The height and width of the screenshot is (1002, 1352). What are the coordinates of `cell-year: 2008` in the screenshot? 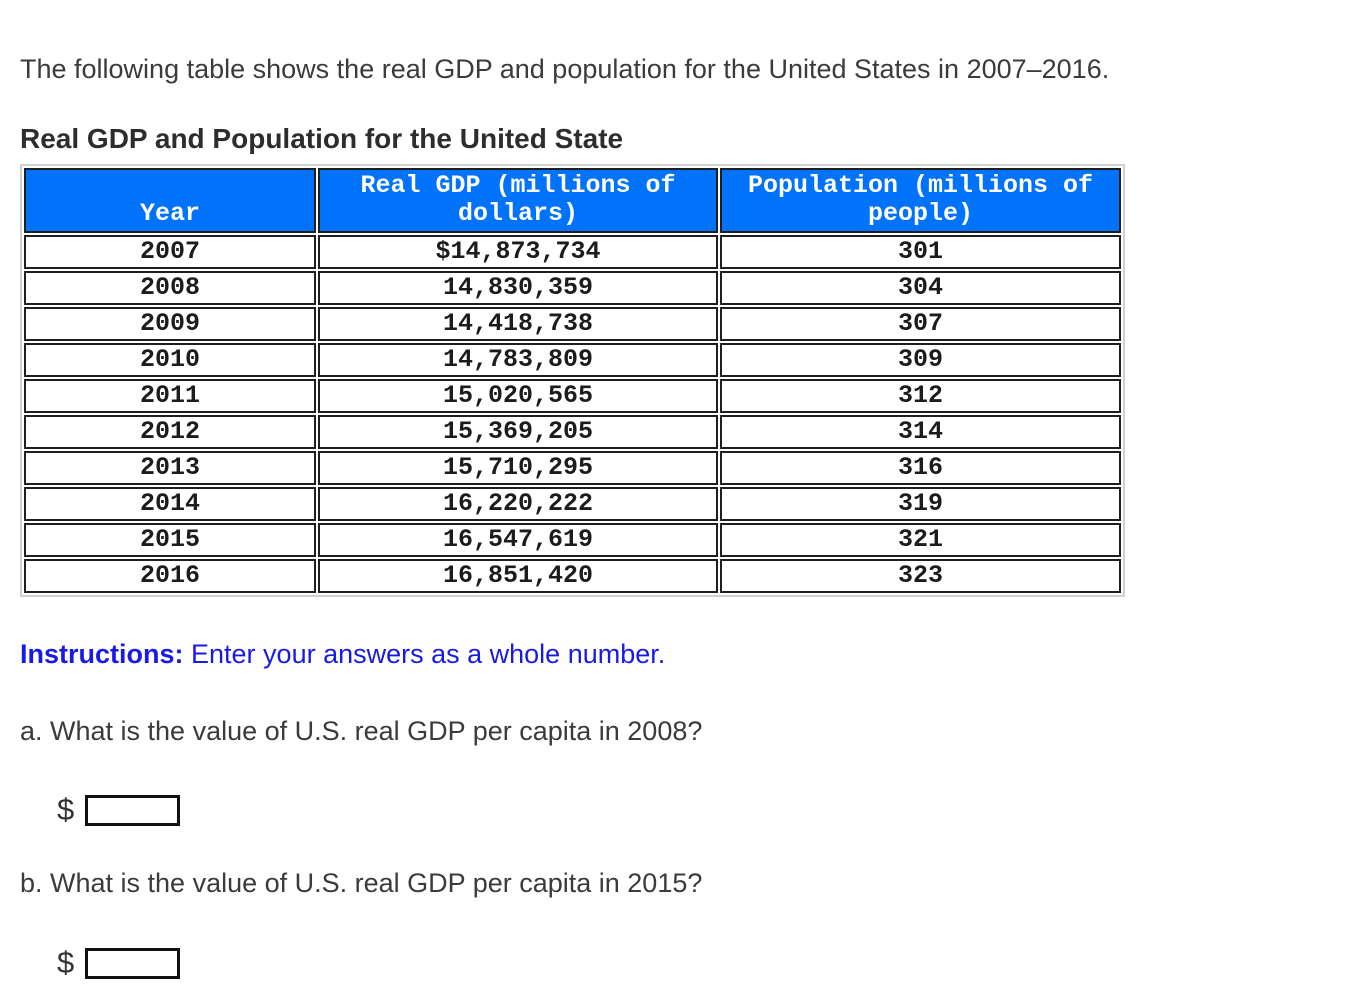 It's located at (170, 288).